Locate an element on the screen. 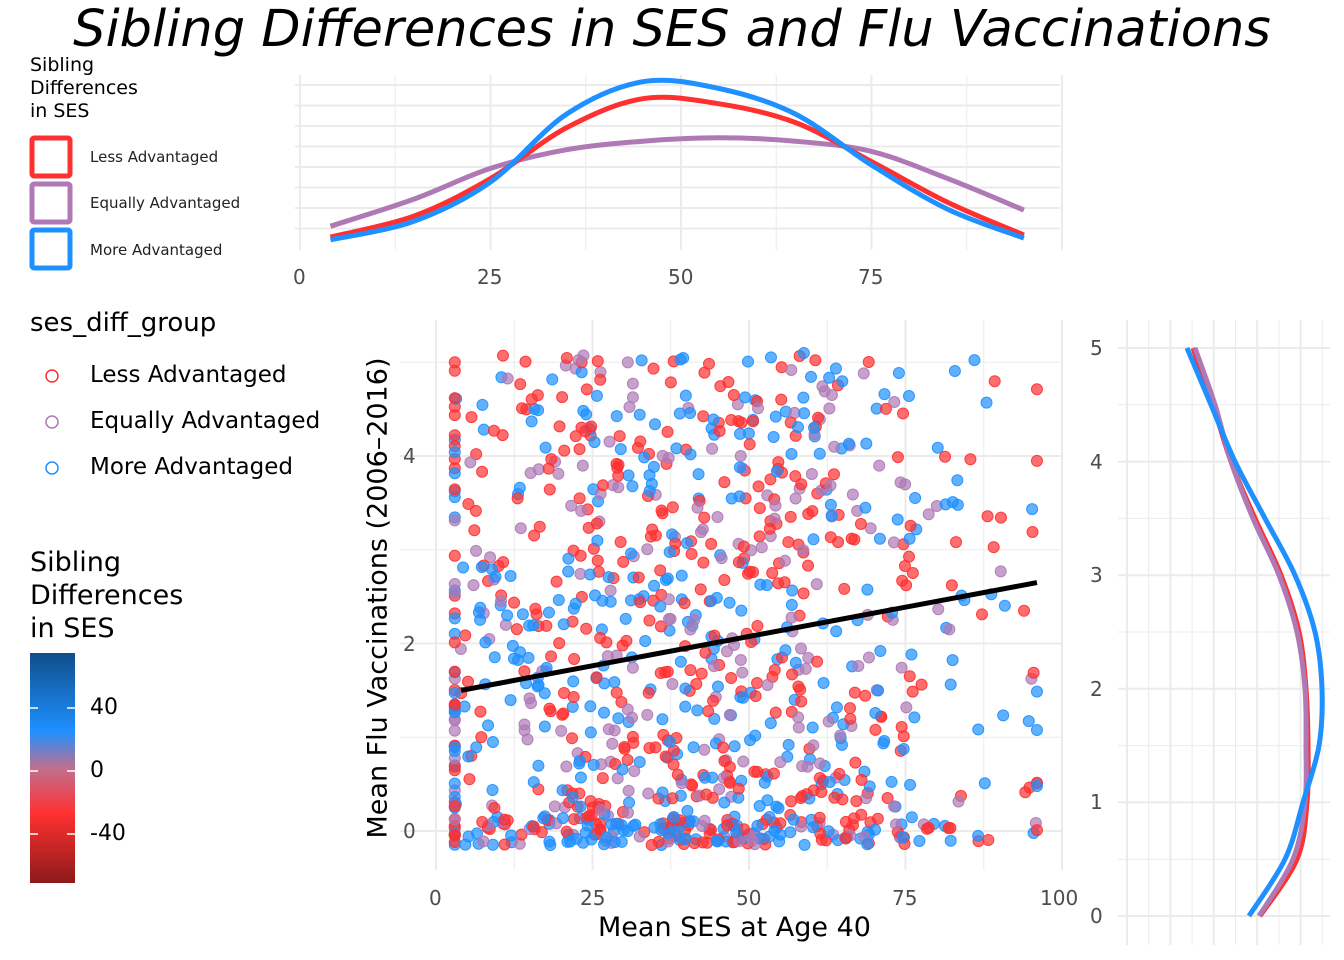 This screenshot has height=960, width=1344. y-tick: 4 is located at coordinates (409, 456).